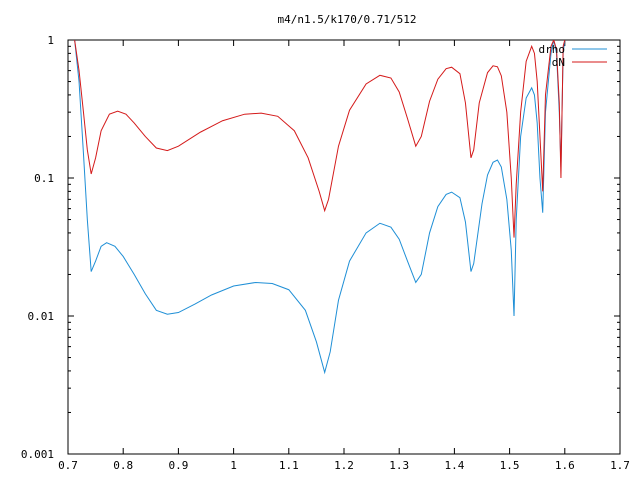  What do you see at coordinates (565, 465) in the screenshot?
I see `x-tick-label: 1.6` at bounding box center [565, 465].